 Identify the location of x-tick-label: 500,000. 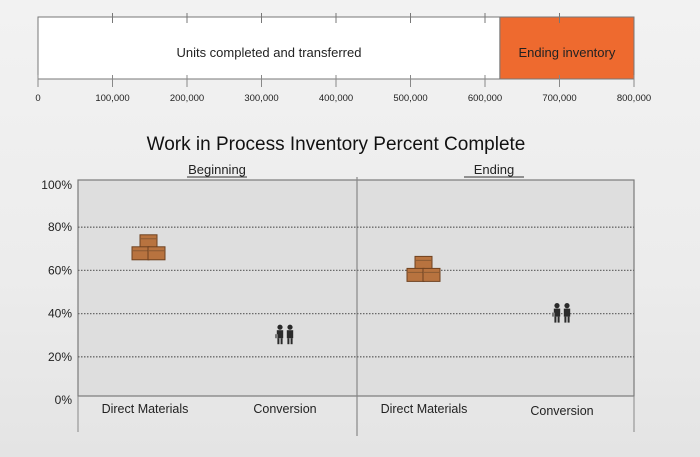
(410, 98).